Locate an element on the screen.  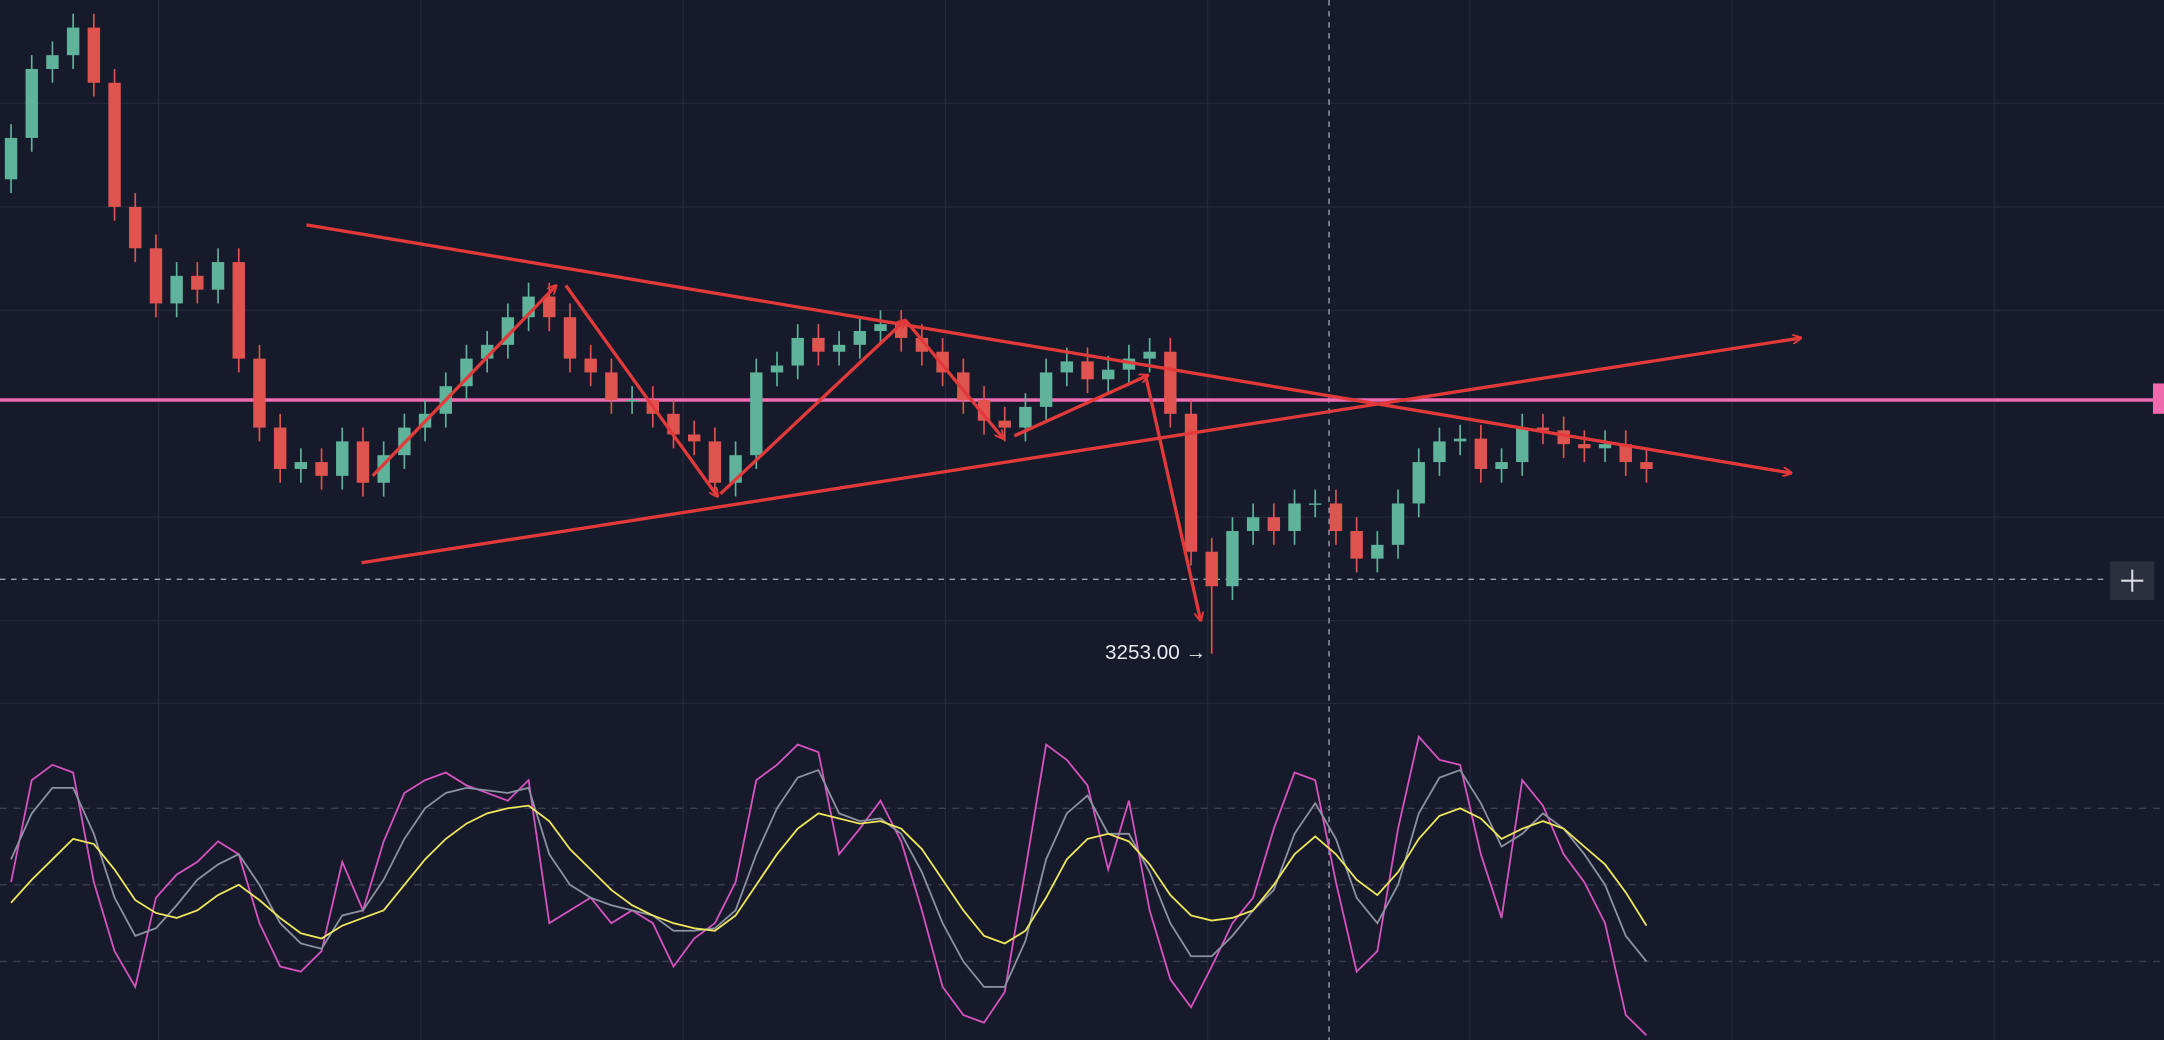
oscillator-line is located at coordinates (829, 874).